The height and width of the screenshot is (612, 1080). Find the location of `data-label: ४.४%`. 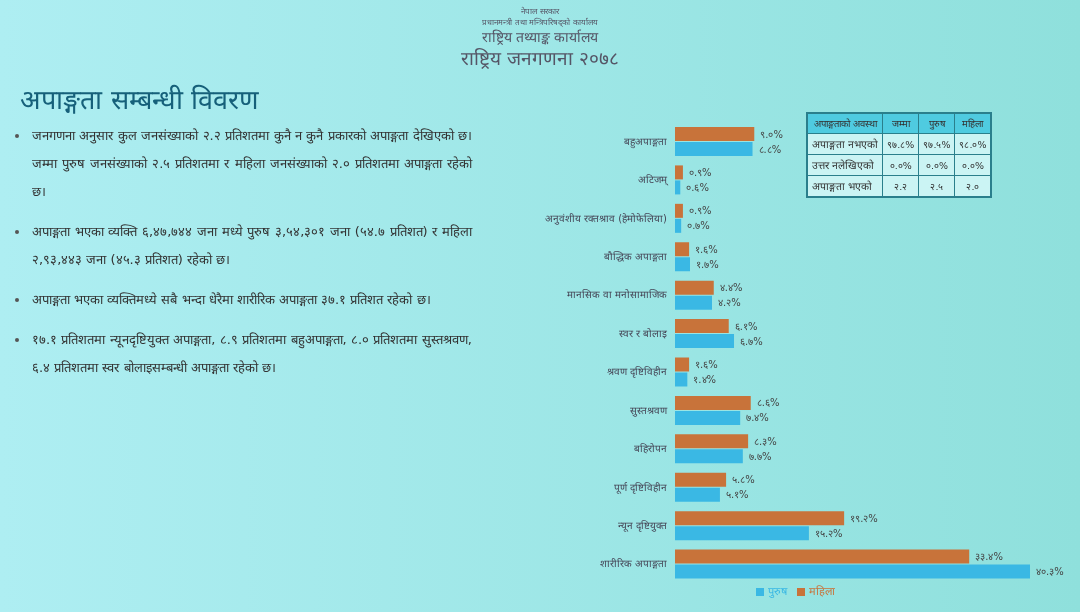

data-label: ४.४% is located at coordinates (731, 288).